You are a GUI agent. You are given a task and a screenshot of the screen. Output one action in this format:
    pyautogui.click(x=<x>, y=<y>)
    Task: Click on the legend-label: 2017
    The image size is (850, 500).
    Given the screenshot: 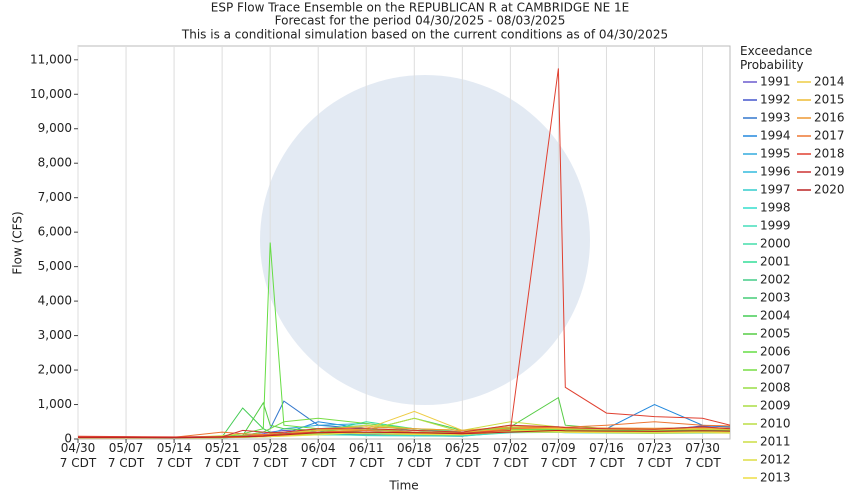 What is the action you would take?
    pyautogui.click(x=829, y=136)
    